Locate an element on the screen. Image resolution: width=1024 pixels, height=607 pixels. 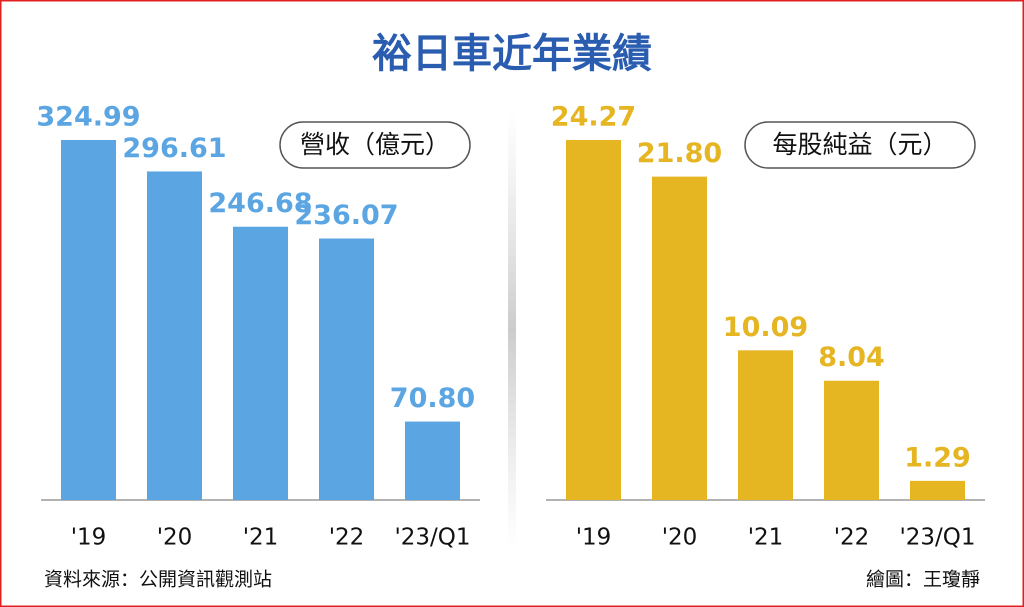
value-label: 1.29 is located at coordinates (937, 457).